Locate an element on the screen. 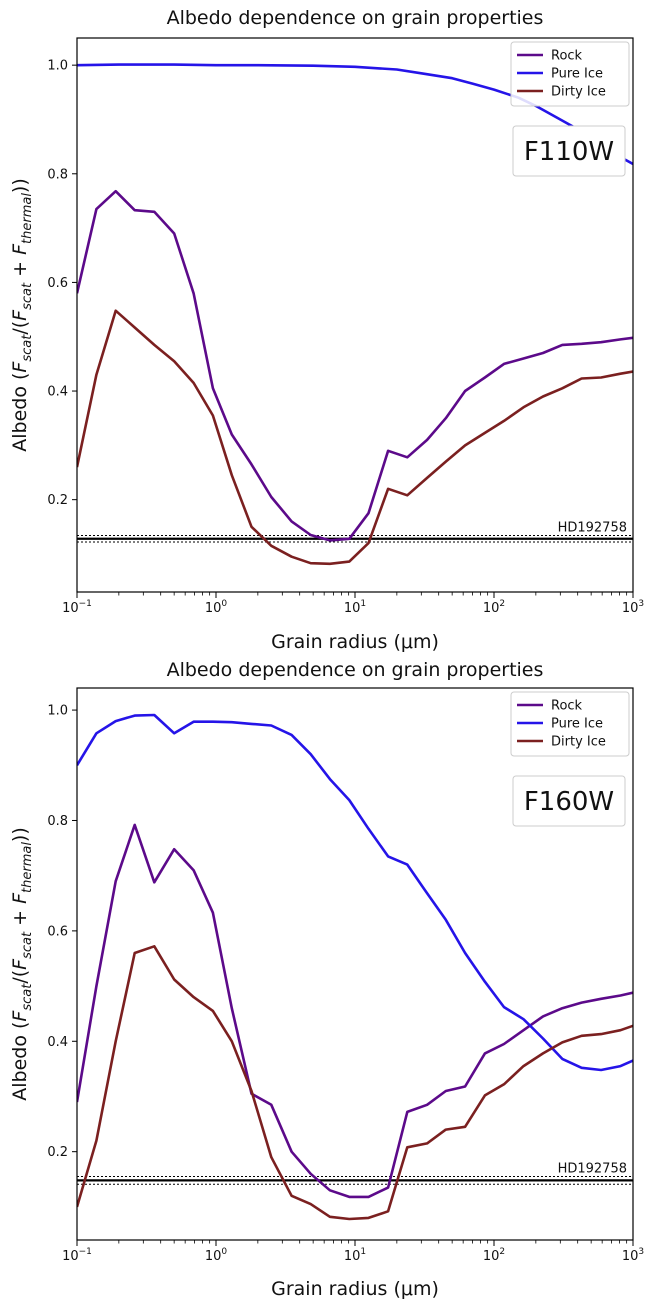 The height and width of the screenshot is (1307, 646). filter-label: F160W is located at coordinates (569, 802).